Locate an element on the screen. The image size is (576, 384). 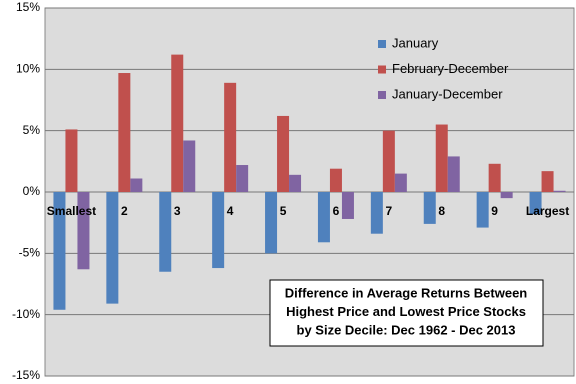
annotation-text: Difference in Average Returns Between is located at coordinates (406, 292).